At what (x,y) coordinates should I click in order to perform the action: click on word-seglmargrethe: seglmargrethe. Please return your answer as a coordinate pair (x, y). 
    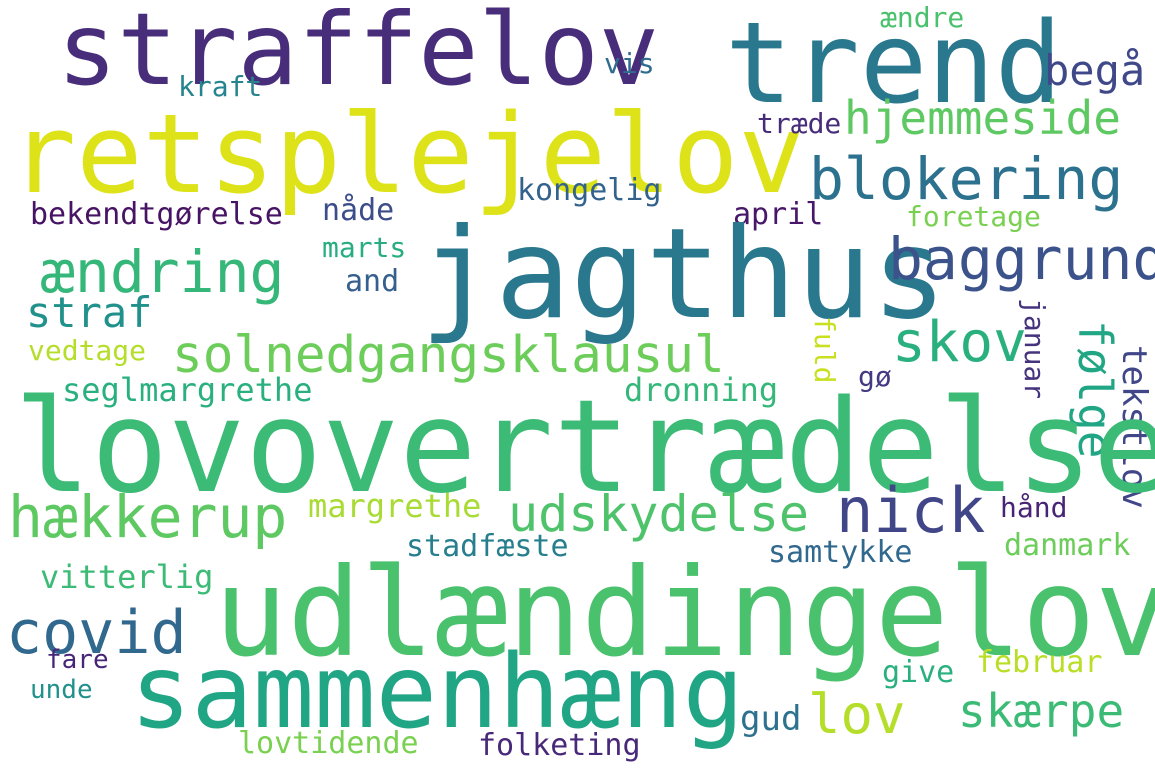
    Looking at the image, I should click on (187, 390).